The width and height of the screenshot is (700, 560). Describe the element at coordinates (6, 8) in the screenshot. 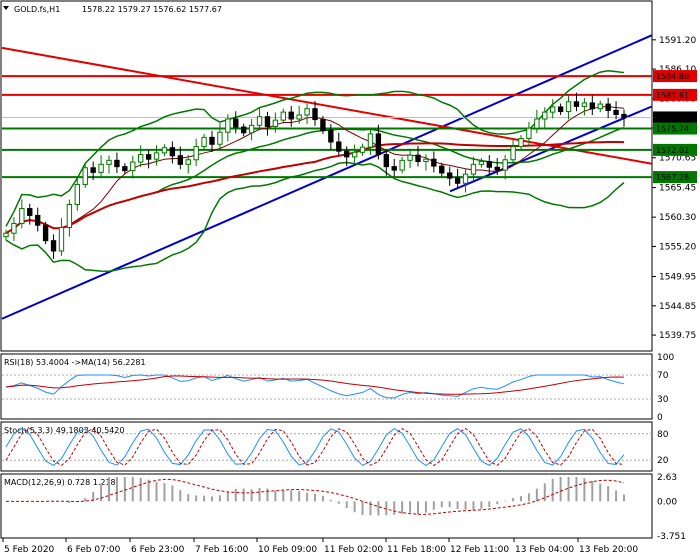

I see `title-arrow-icon` at that location.